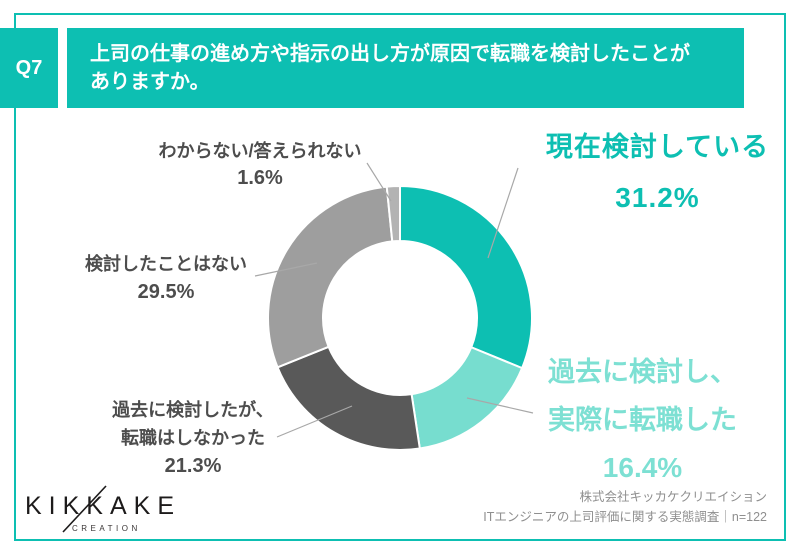 The width and height of the screenshot is (800, 554). What do you see at coordinates (260, 165) in the screenshot?
I see `callout-unknown: わからない/答えられない 1.6%` at bounding box center [260, 165].